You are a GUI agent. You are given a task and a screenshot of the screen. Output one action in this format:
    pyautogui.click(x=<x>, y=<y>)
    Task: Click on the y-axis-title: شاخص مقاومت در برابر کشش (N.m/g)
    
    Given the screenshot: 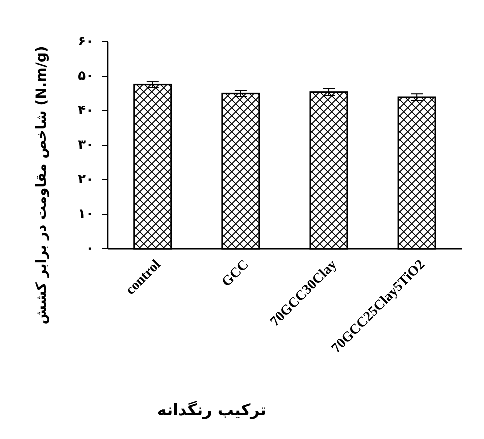 What is the action you would take?
    pyautogui.click(x=42, y=185)
    